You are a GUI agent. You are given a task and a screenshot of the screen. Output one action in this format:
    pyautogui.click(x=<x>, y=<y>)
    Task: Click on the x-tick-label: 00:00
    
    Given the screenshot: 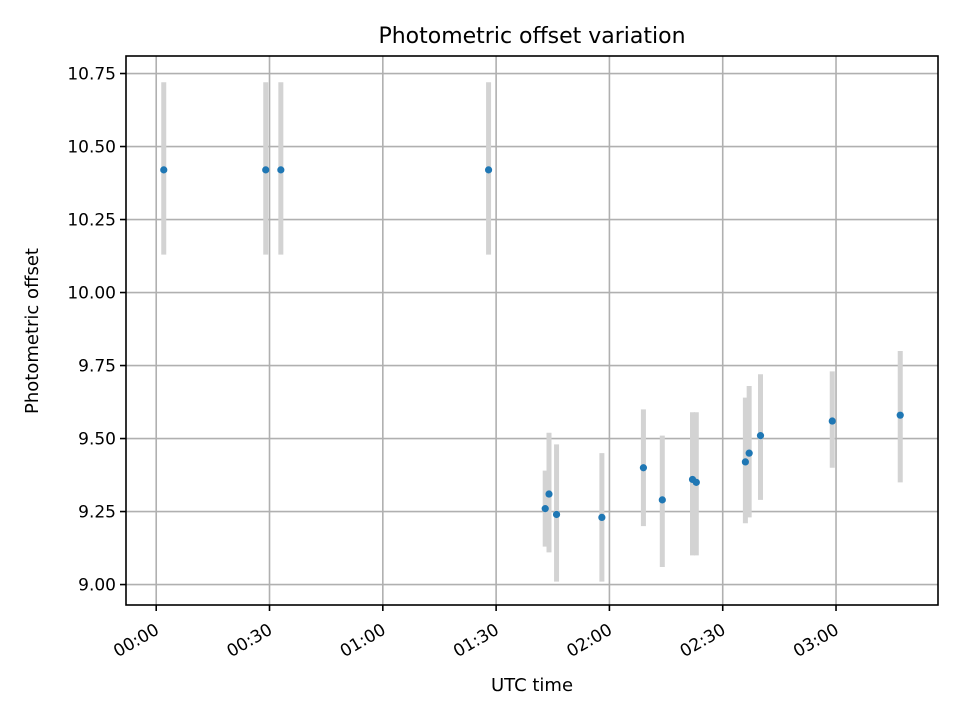 What is the action you would take?
    pyautogui.click(x=136, y=641)
    